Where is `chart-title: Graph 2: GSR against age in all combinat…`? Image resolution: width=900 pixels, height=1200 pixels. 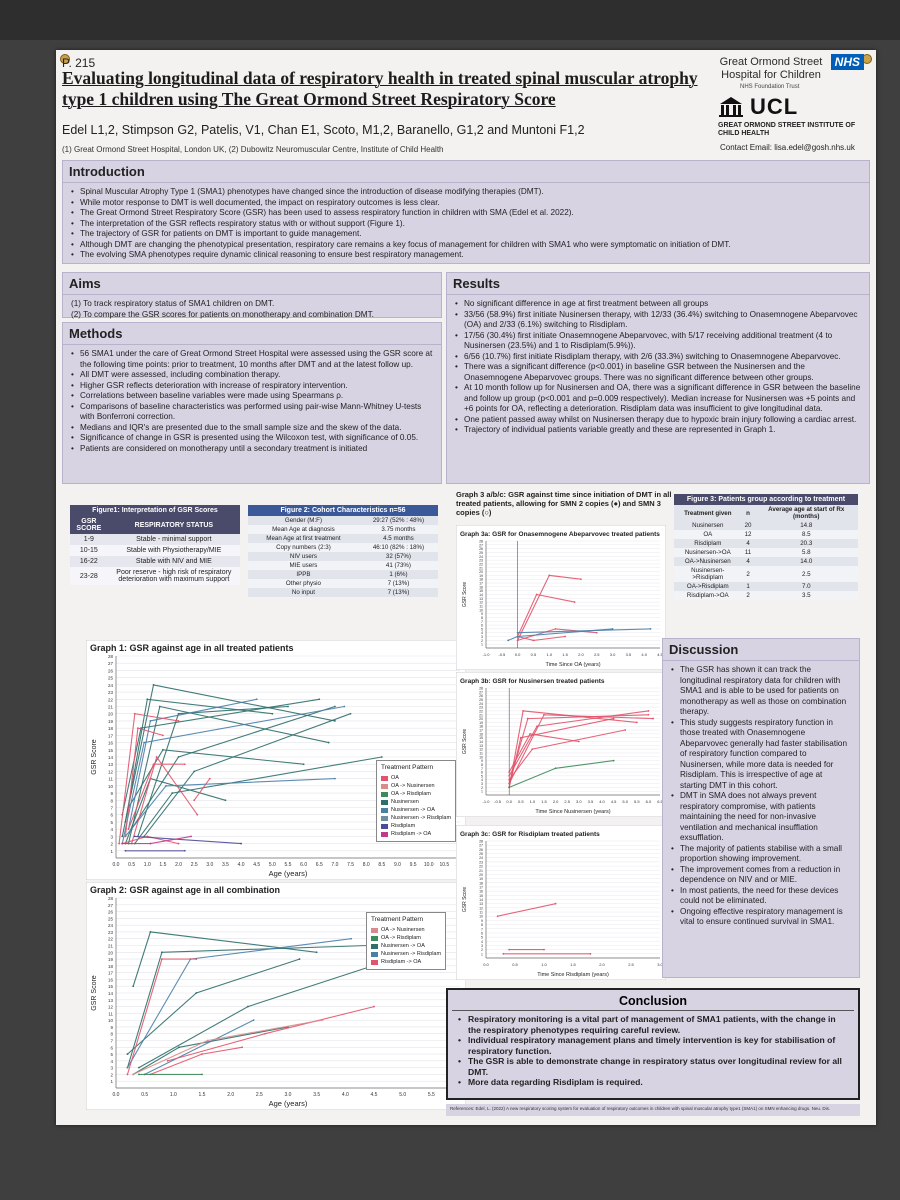 chart-title: Graph 2: GSR against age in all combinat… is located at coordinates (185, 890).